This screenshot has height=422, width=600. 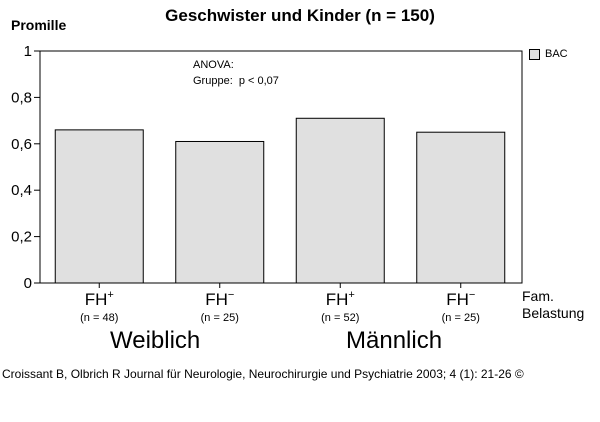 I want to click on group-label-female: Weiblich, so click(x=155, y=340).